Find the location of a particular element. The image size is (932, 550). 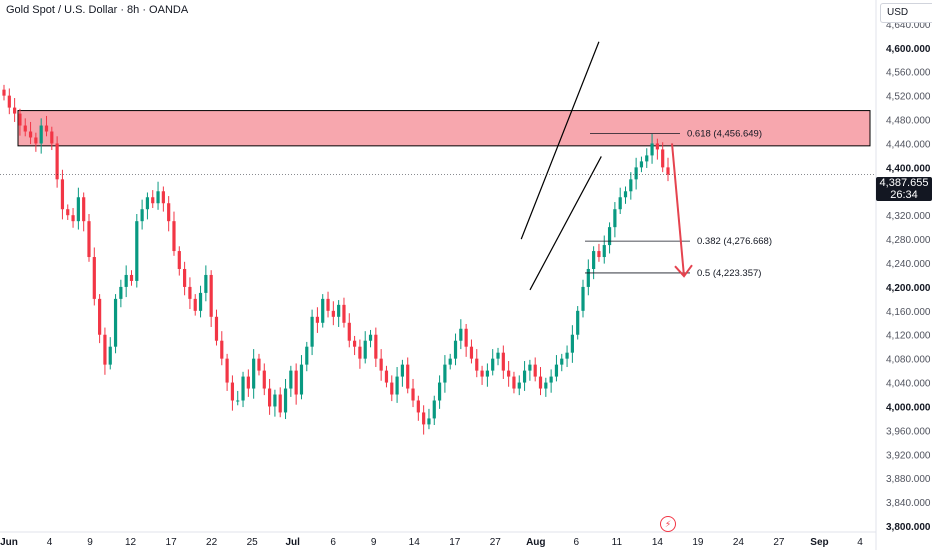

x-tick-label: 27 is located at coordinates (496, 542).